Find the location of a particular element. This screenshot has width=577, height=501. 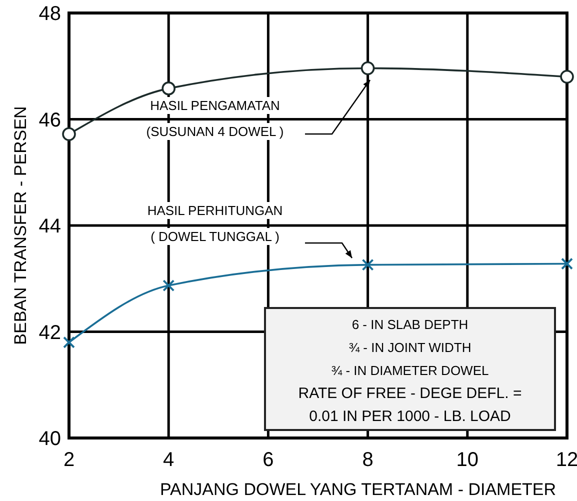

y-tick-label: 44 is located at coordinates (49, 227).